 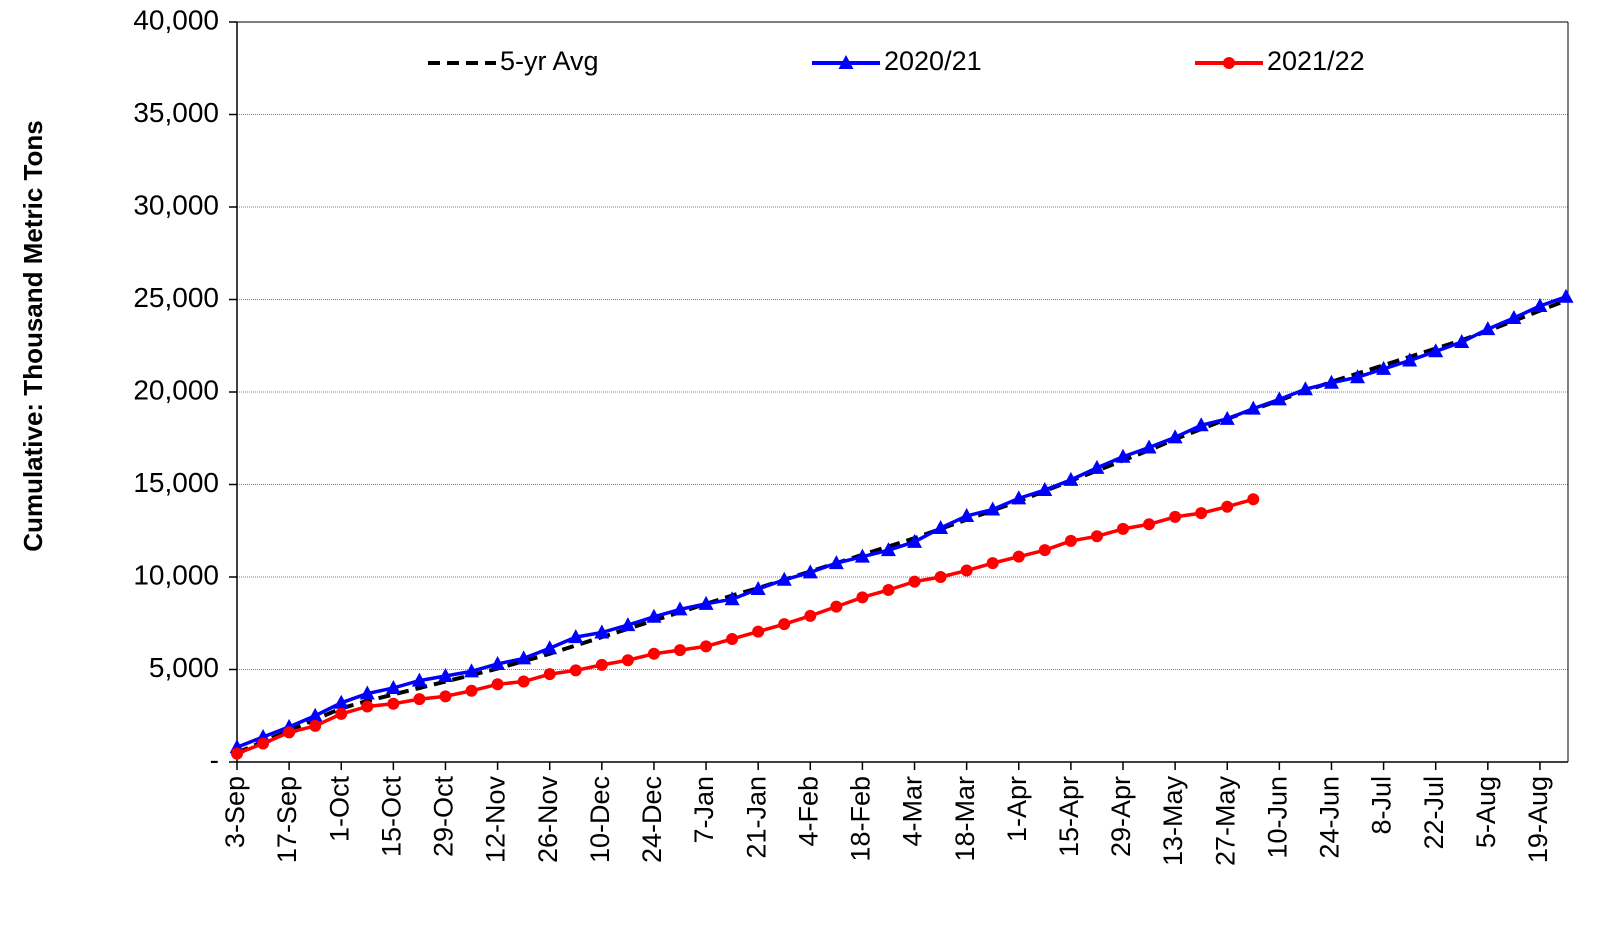 What do you see at coordinates (287, 819) in the screenshot?
I see `x-tick-label: 17-Sep` at bounding box center [287, 819].